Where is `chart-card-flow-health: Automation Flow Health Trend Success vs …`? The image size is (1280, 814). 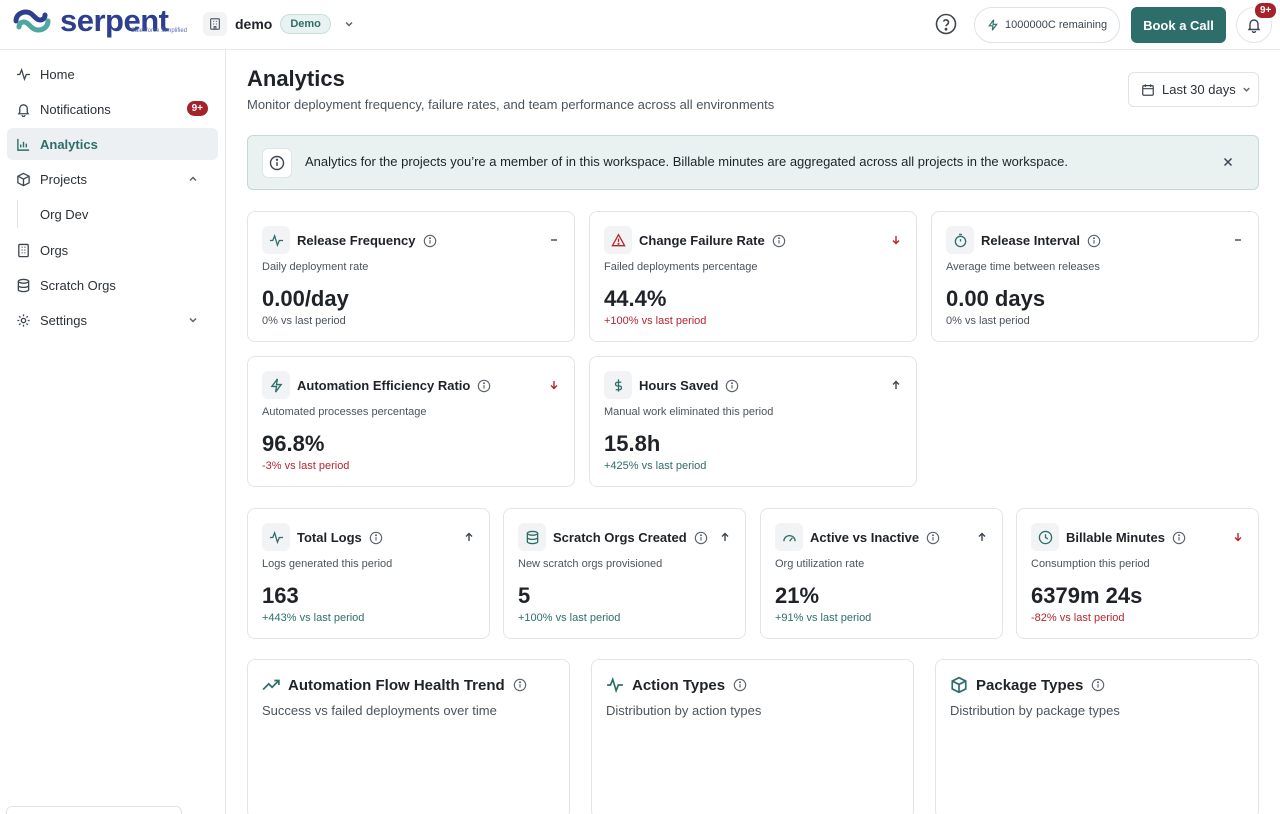
chart-card-flow-health: Automation Flow Health Trend Success vs … is located at coordinates (408, 736).